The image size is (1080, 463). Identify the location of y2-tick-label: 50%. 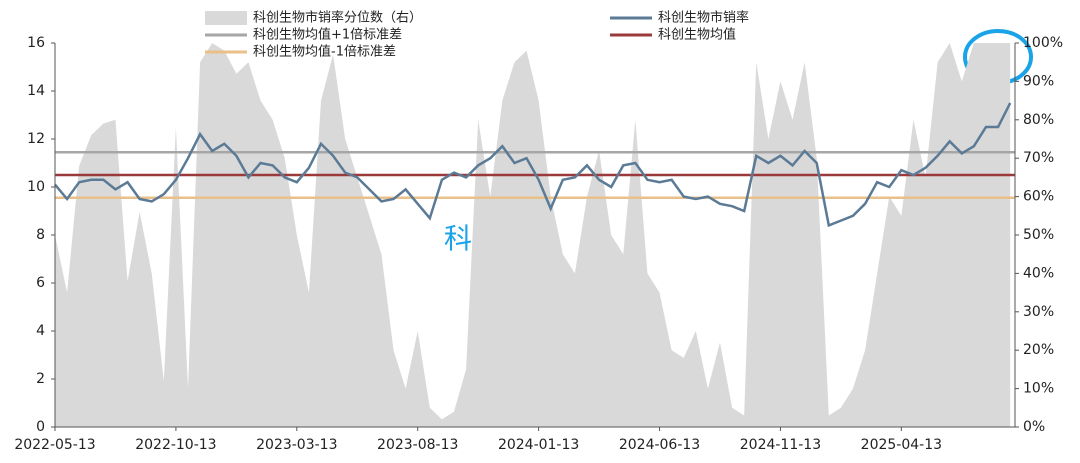
(1038, 235).